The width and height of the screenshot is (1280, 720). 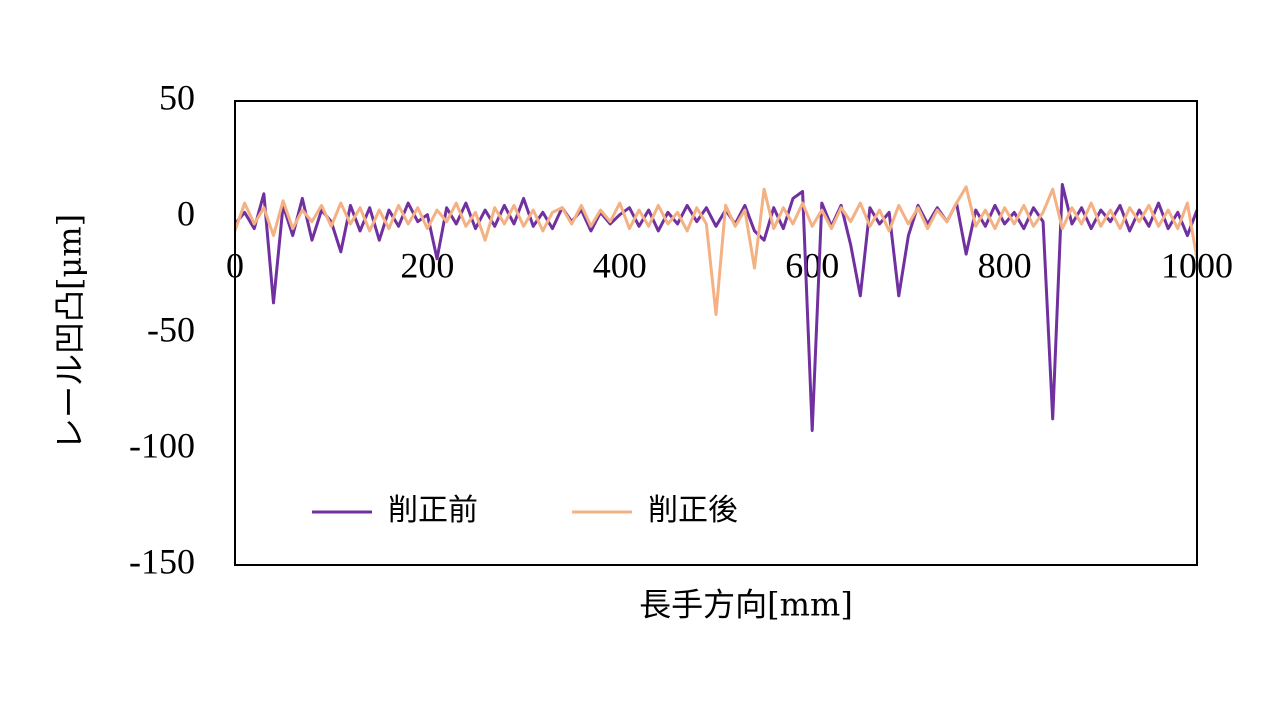 I want to click on y-axis-title: レール凹凸[μm], so click(x=70, y=332).